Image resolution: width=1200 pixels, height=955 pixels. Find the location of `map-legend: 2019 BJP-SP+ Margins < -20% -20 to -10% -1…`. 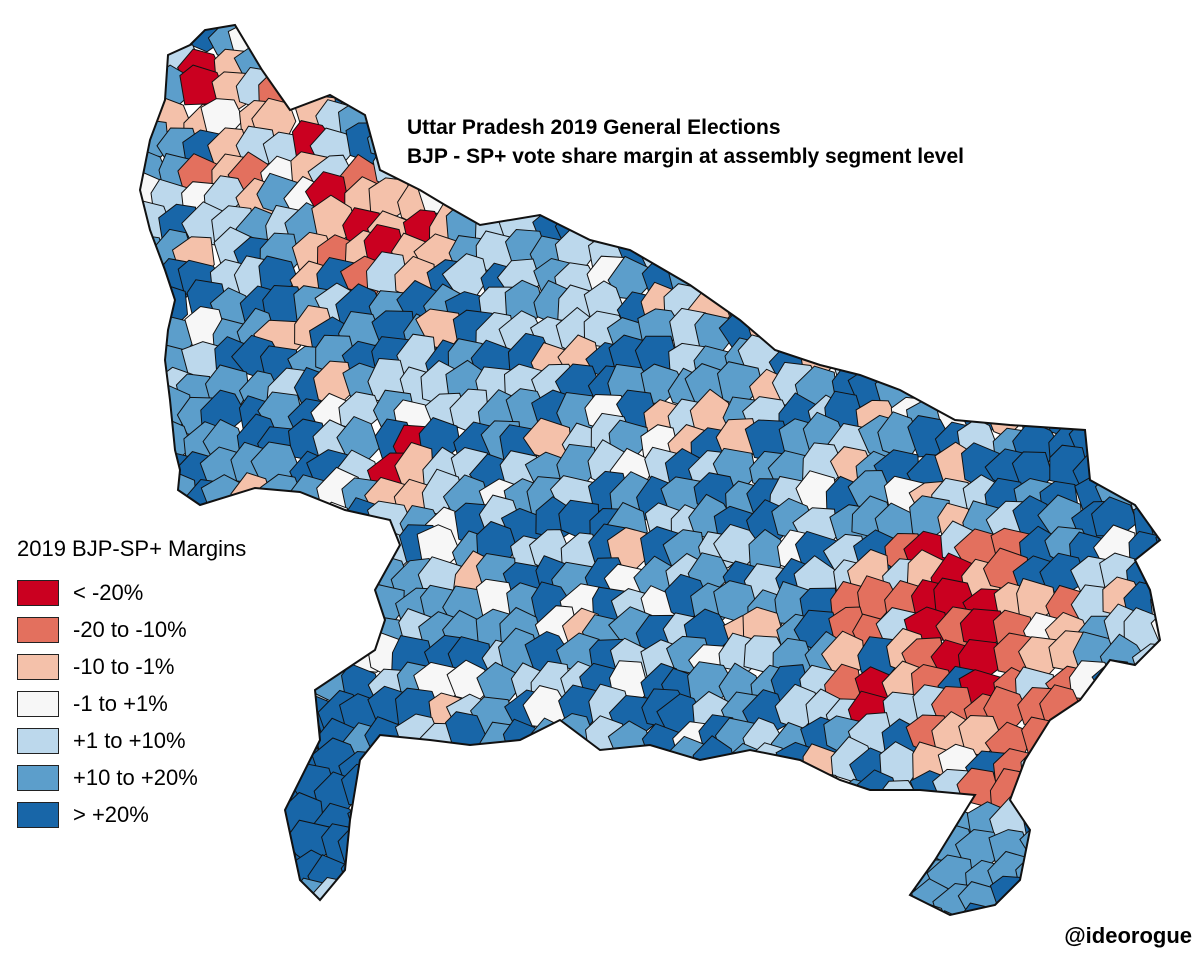

map-legend: 2019 BJP-SP+ Margins < -20% -20 to -10% -1… is located at coordinates (131, 684).